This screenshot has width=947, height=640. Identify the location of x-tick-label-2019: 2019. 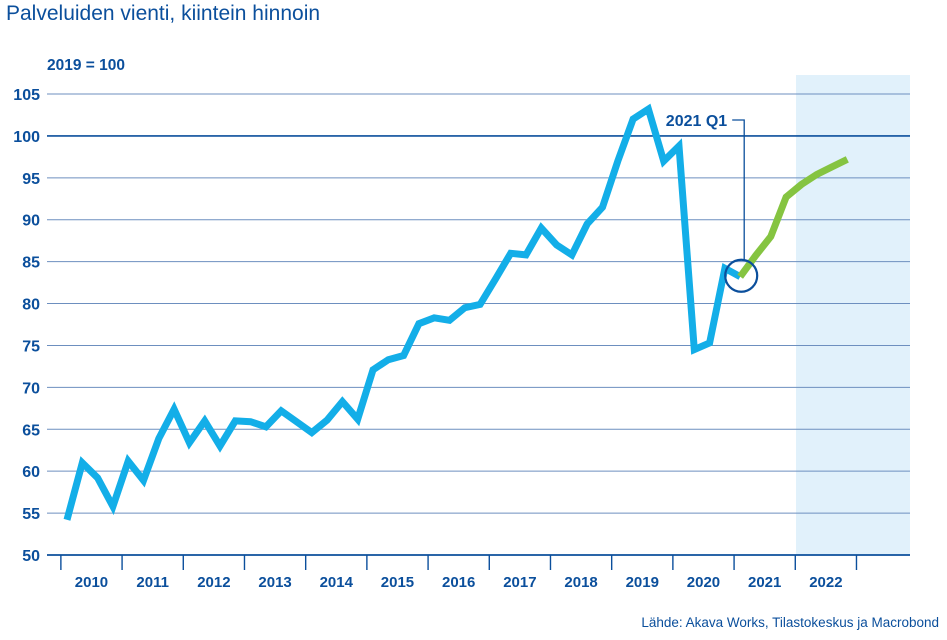
(642, 582).